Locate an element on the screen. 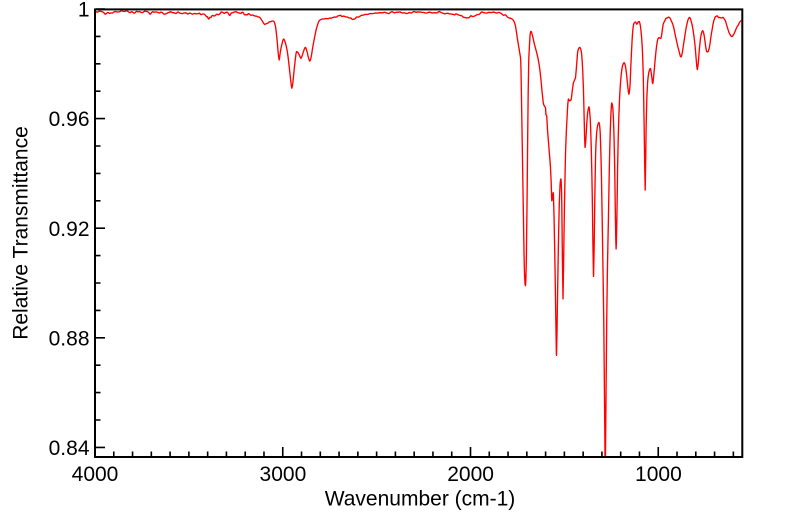  svg-text: 0.92 is located at coordinates (69, 229).